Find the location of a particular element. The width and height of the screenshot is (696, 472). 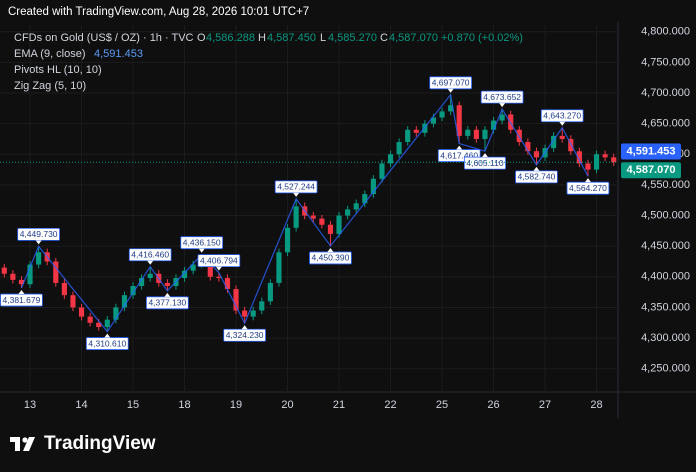

pivot-label: 4,617.460 is located at coordinates (459, 155).